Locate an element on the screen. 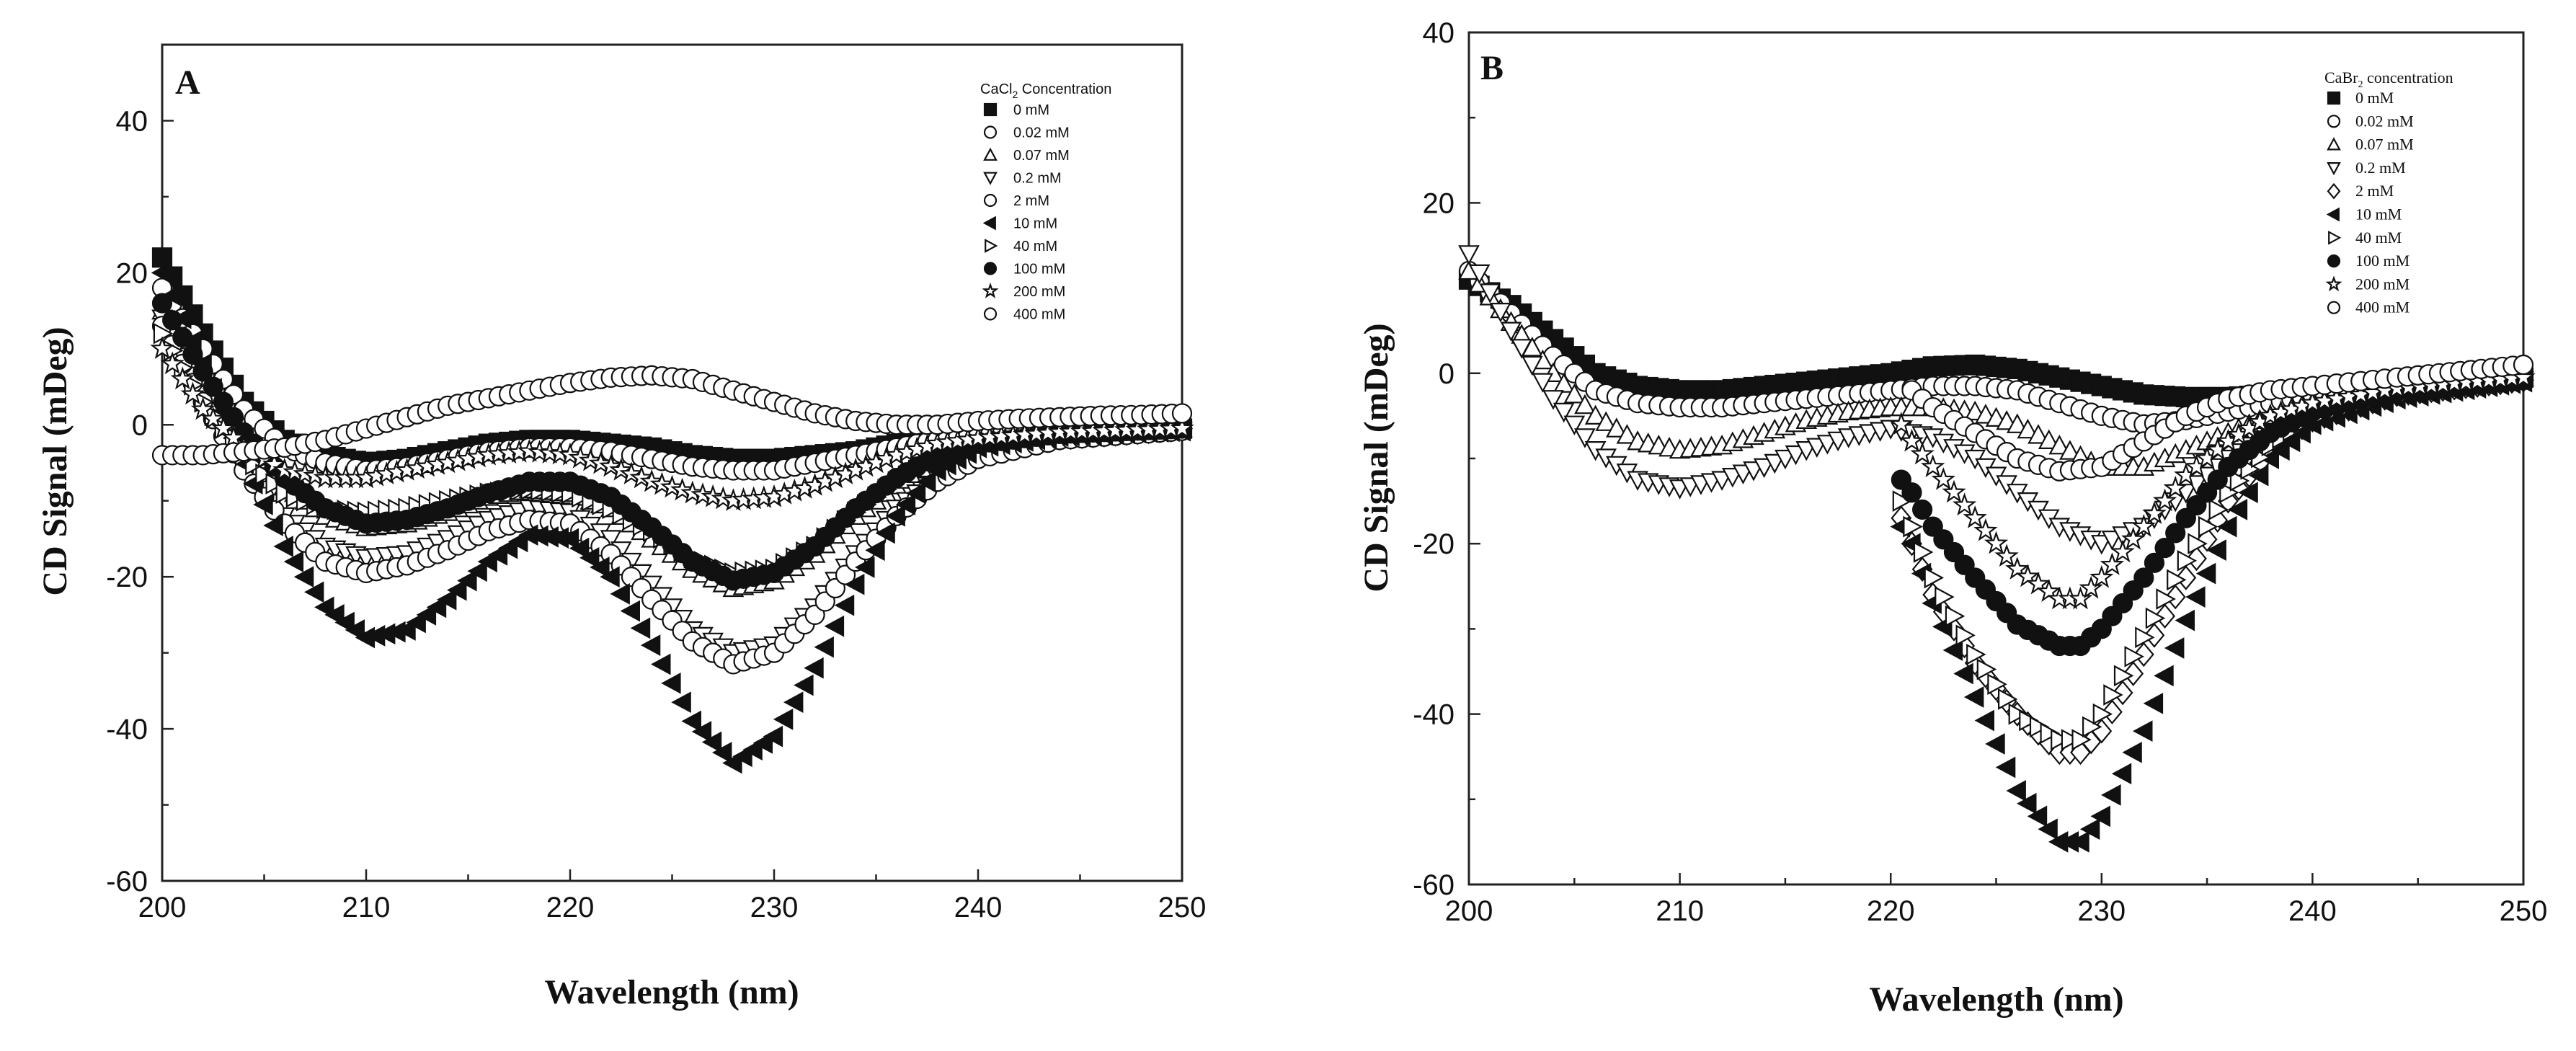  panel-a-legend-title: CaCl2 Concentration is located at coordinates (1045, 90).